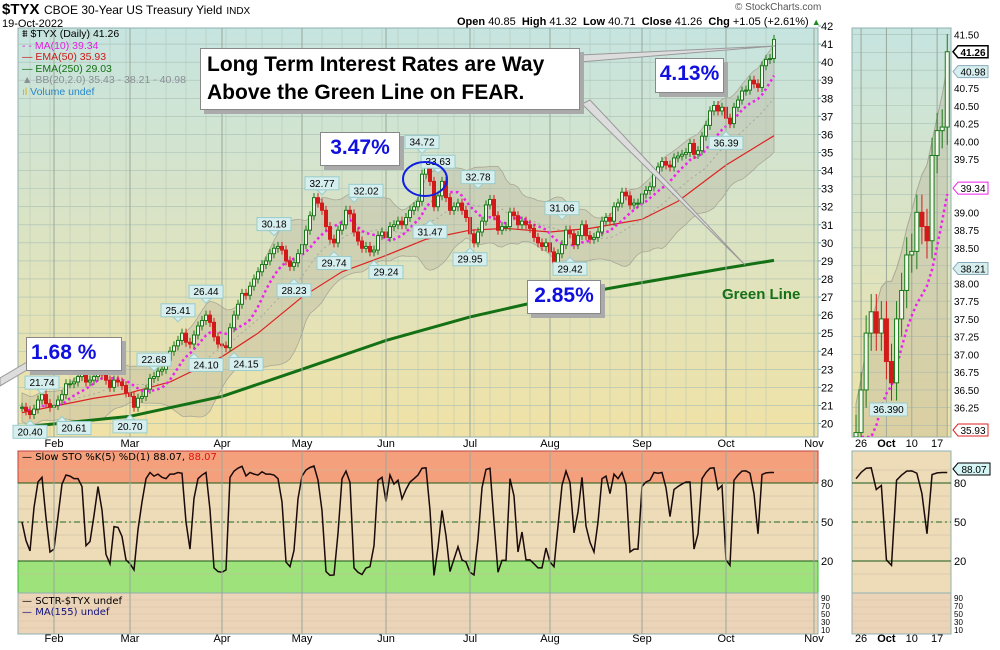  I want to click on inset-y-tick-label: 38.75, so click(966, 231).